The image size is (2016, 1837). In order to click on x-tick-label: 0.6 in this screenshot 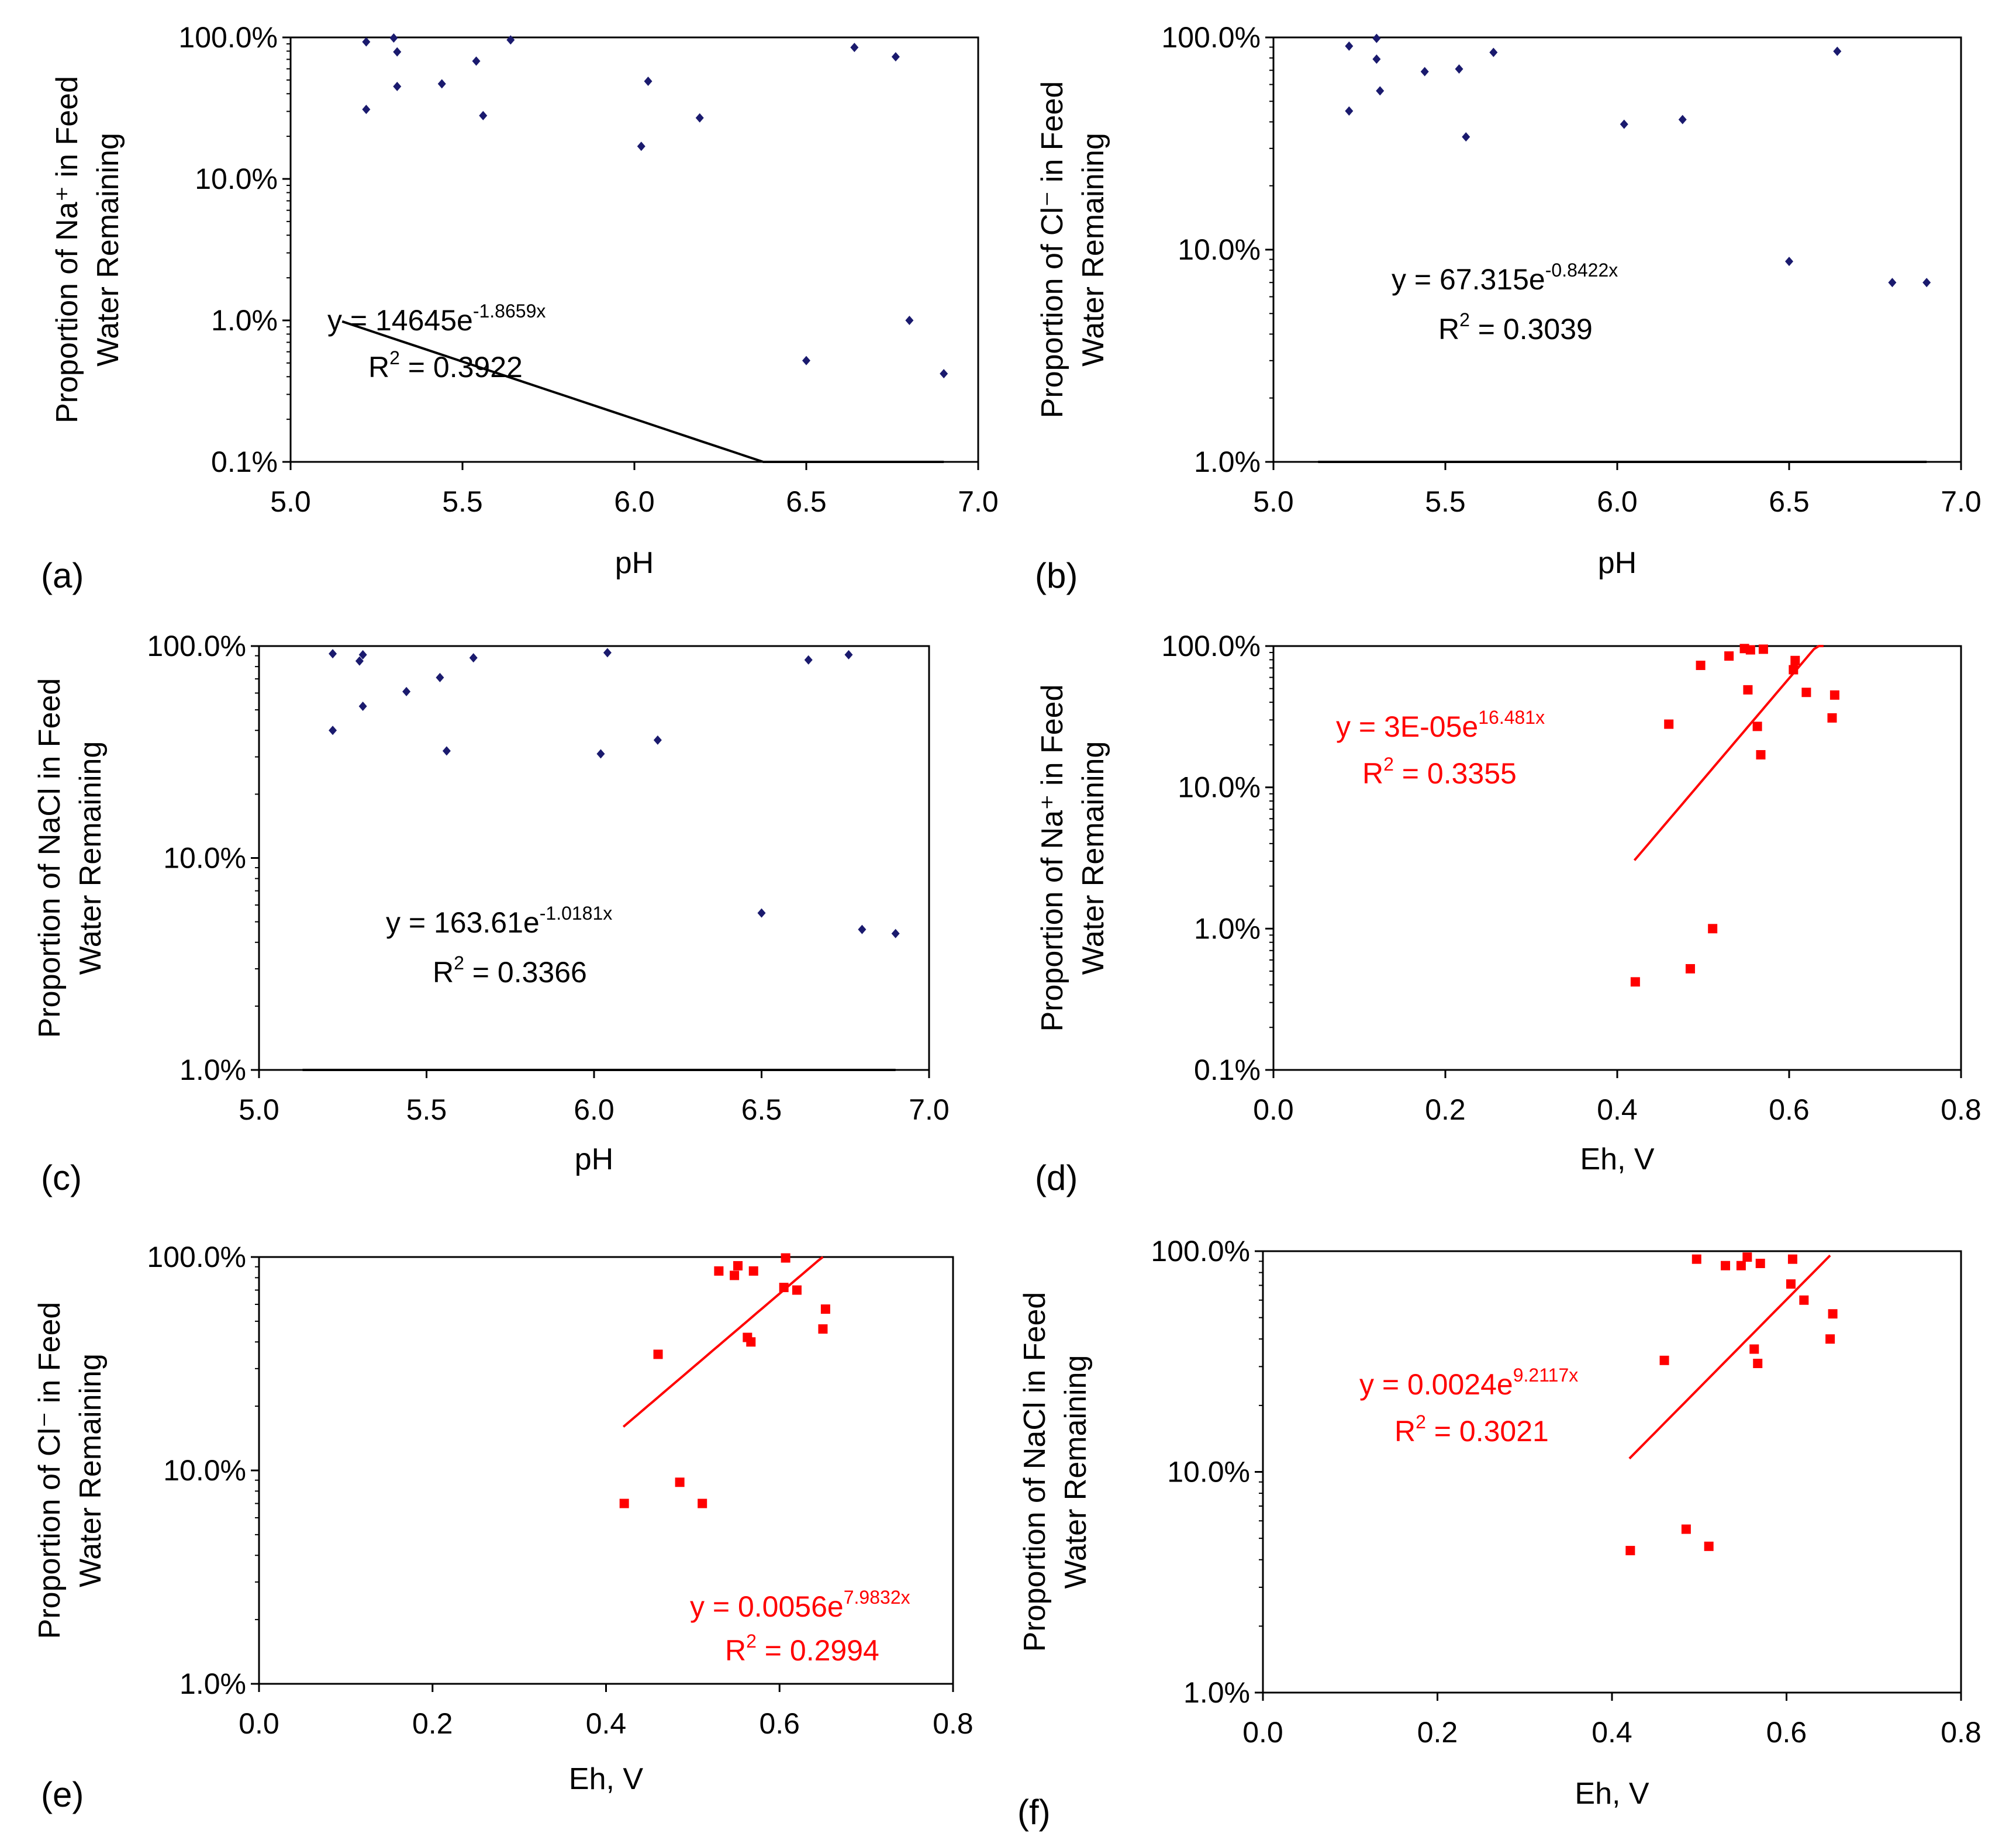, I will do `click(1789, 1109)`.